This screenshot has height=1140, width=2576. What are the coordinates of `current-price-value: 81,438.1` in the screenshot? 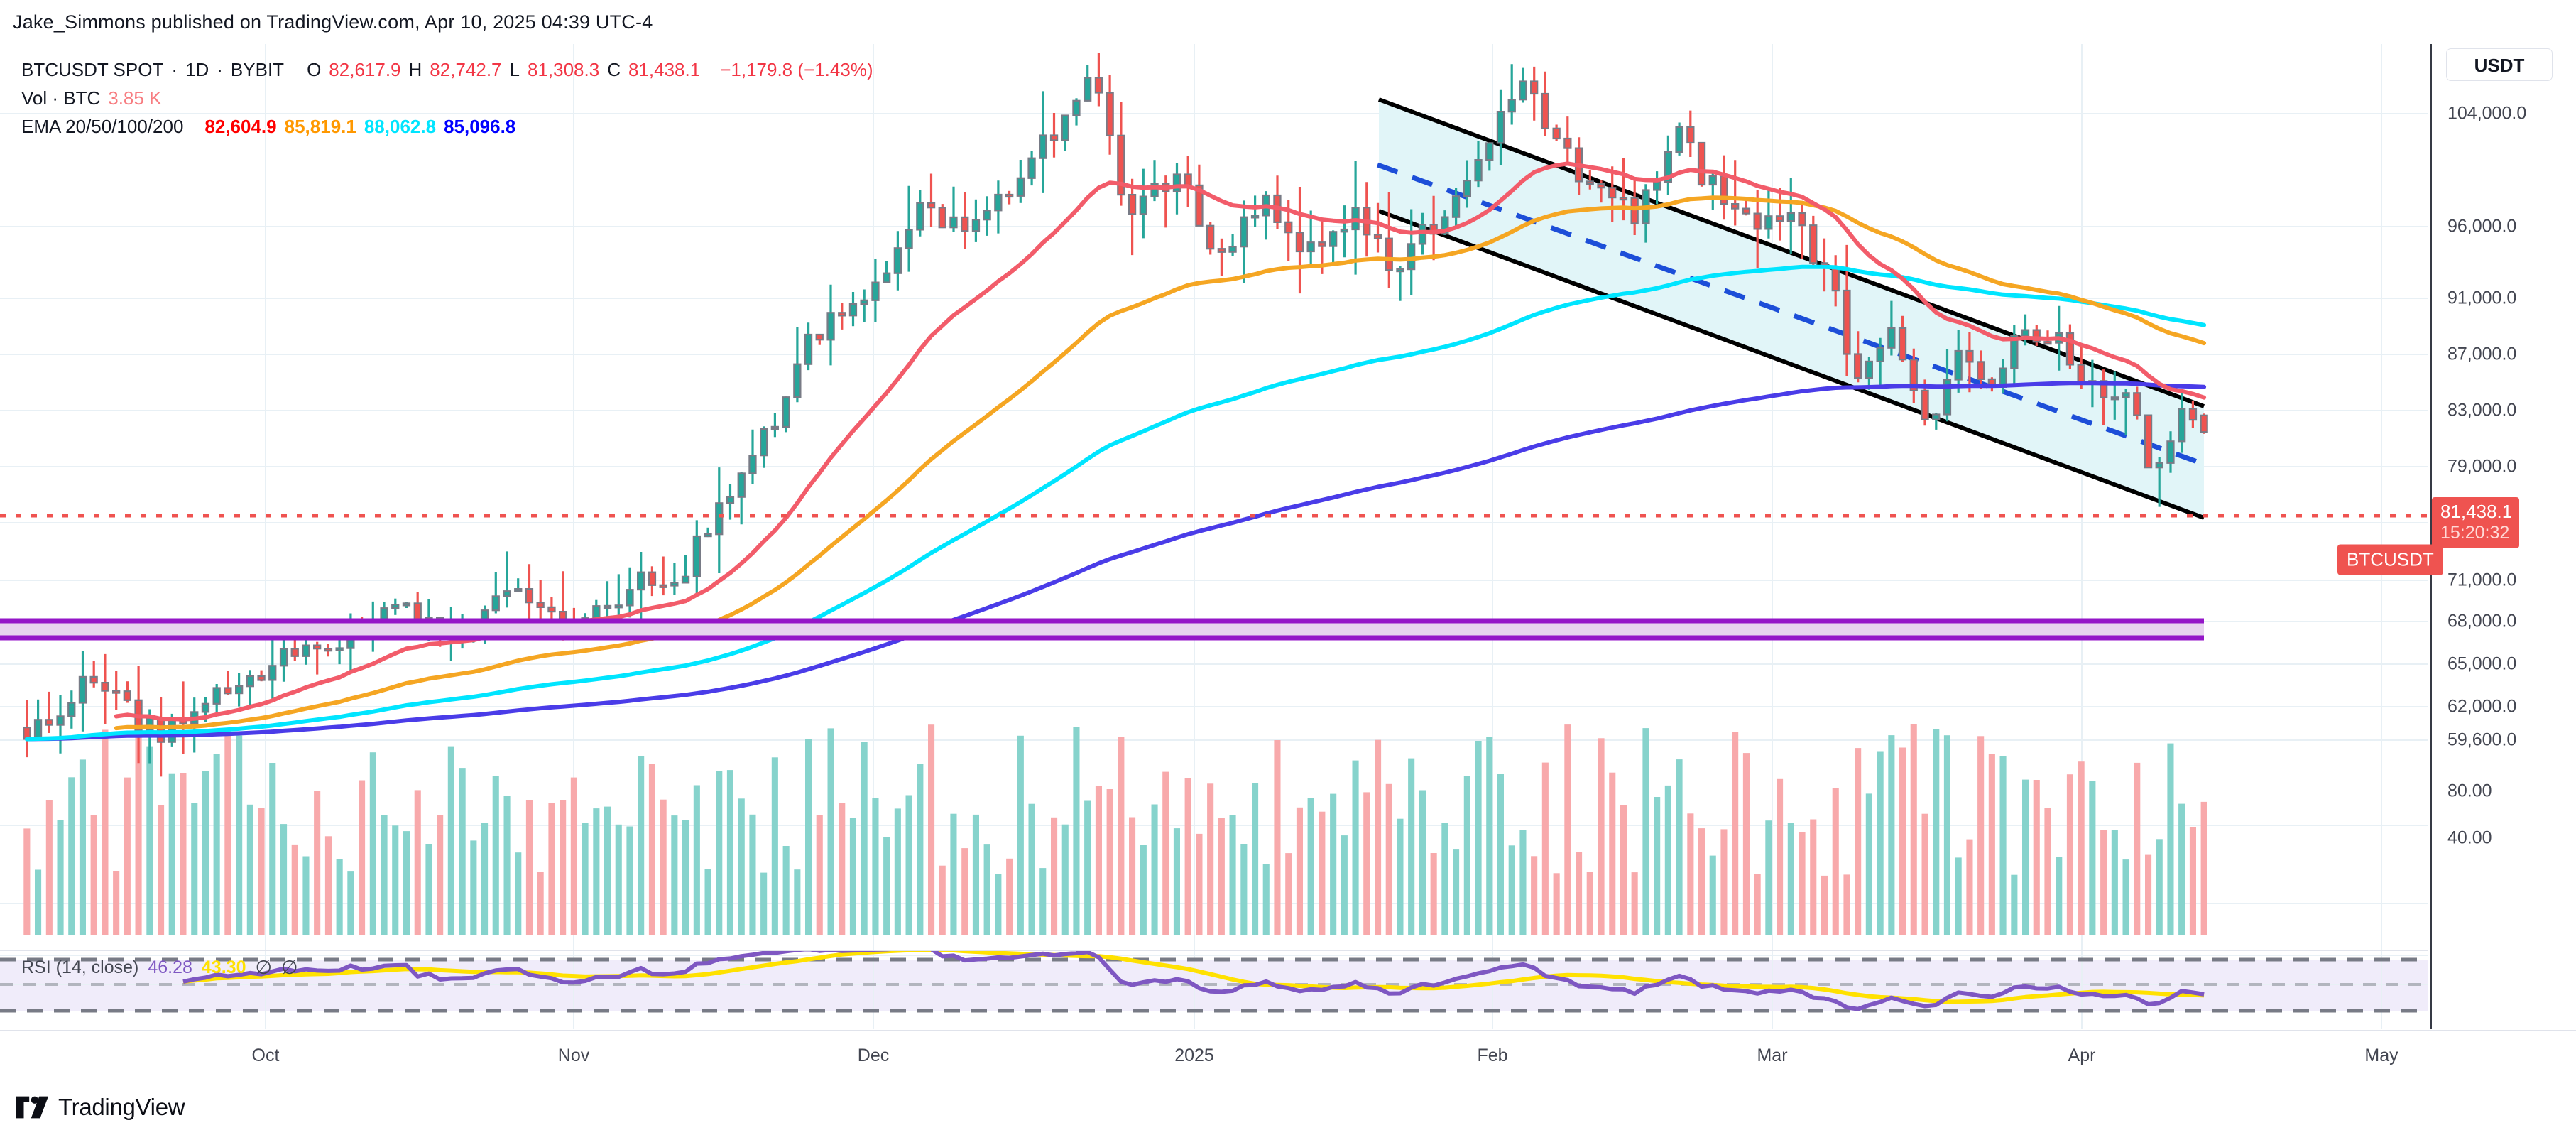 It's located at (2476, 511).